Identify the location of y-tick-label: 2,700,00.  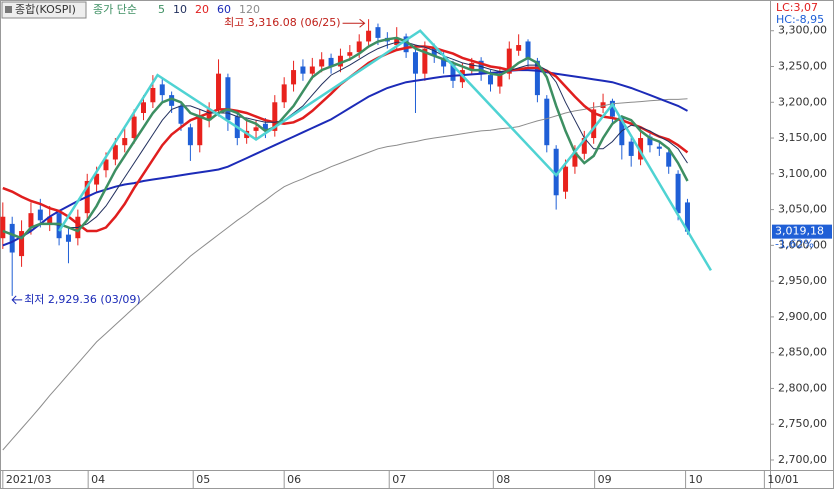
(802, 459).